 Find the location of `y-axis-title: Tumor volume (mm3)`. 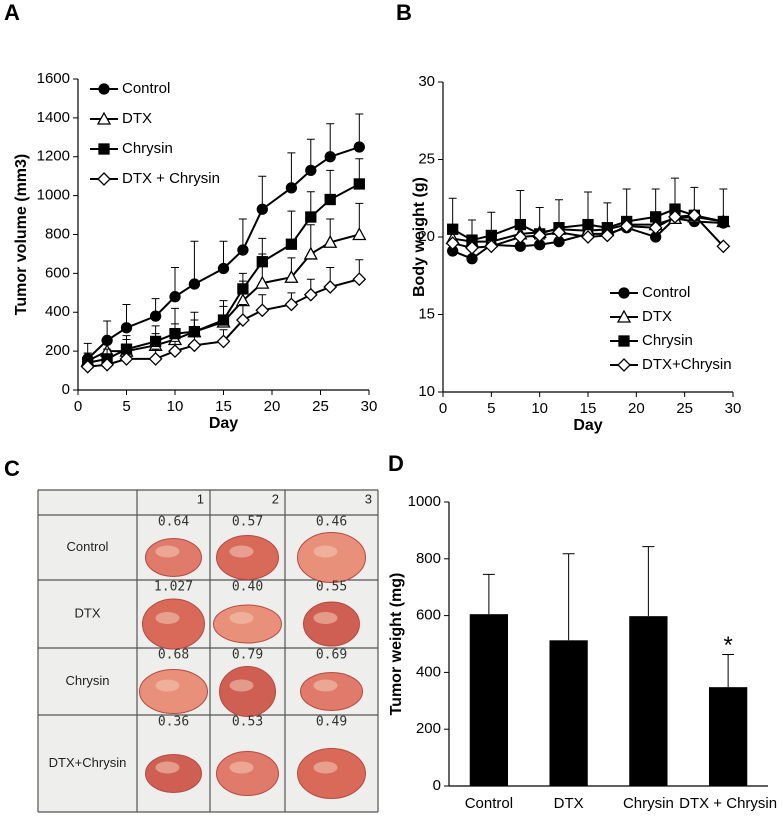

y-axis-title: Tumor volume (mm3) is located at coordinates (21, 235).